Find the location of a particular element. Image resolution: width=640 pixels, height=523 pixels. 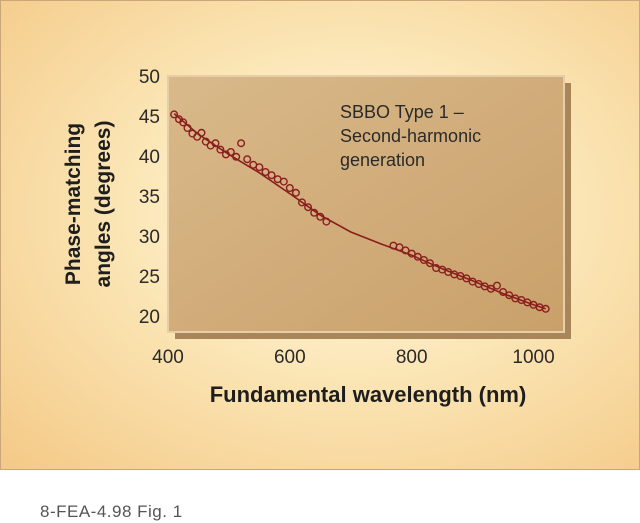

chart-annotation: SBBO Type 1 – is located at coordinates (402, 112).